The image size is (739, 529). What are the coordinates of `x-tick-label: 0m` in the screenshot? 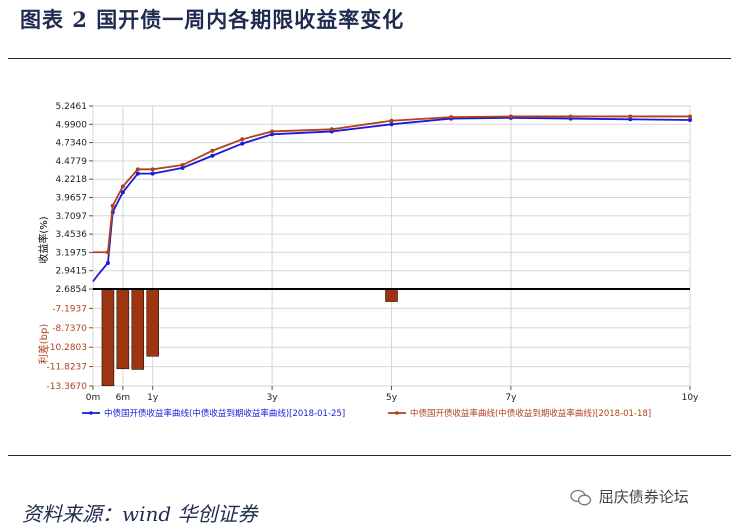 It's located at (93, 398).